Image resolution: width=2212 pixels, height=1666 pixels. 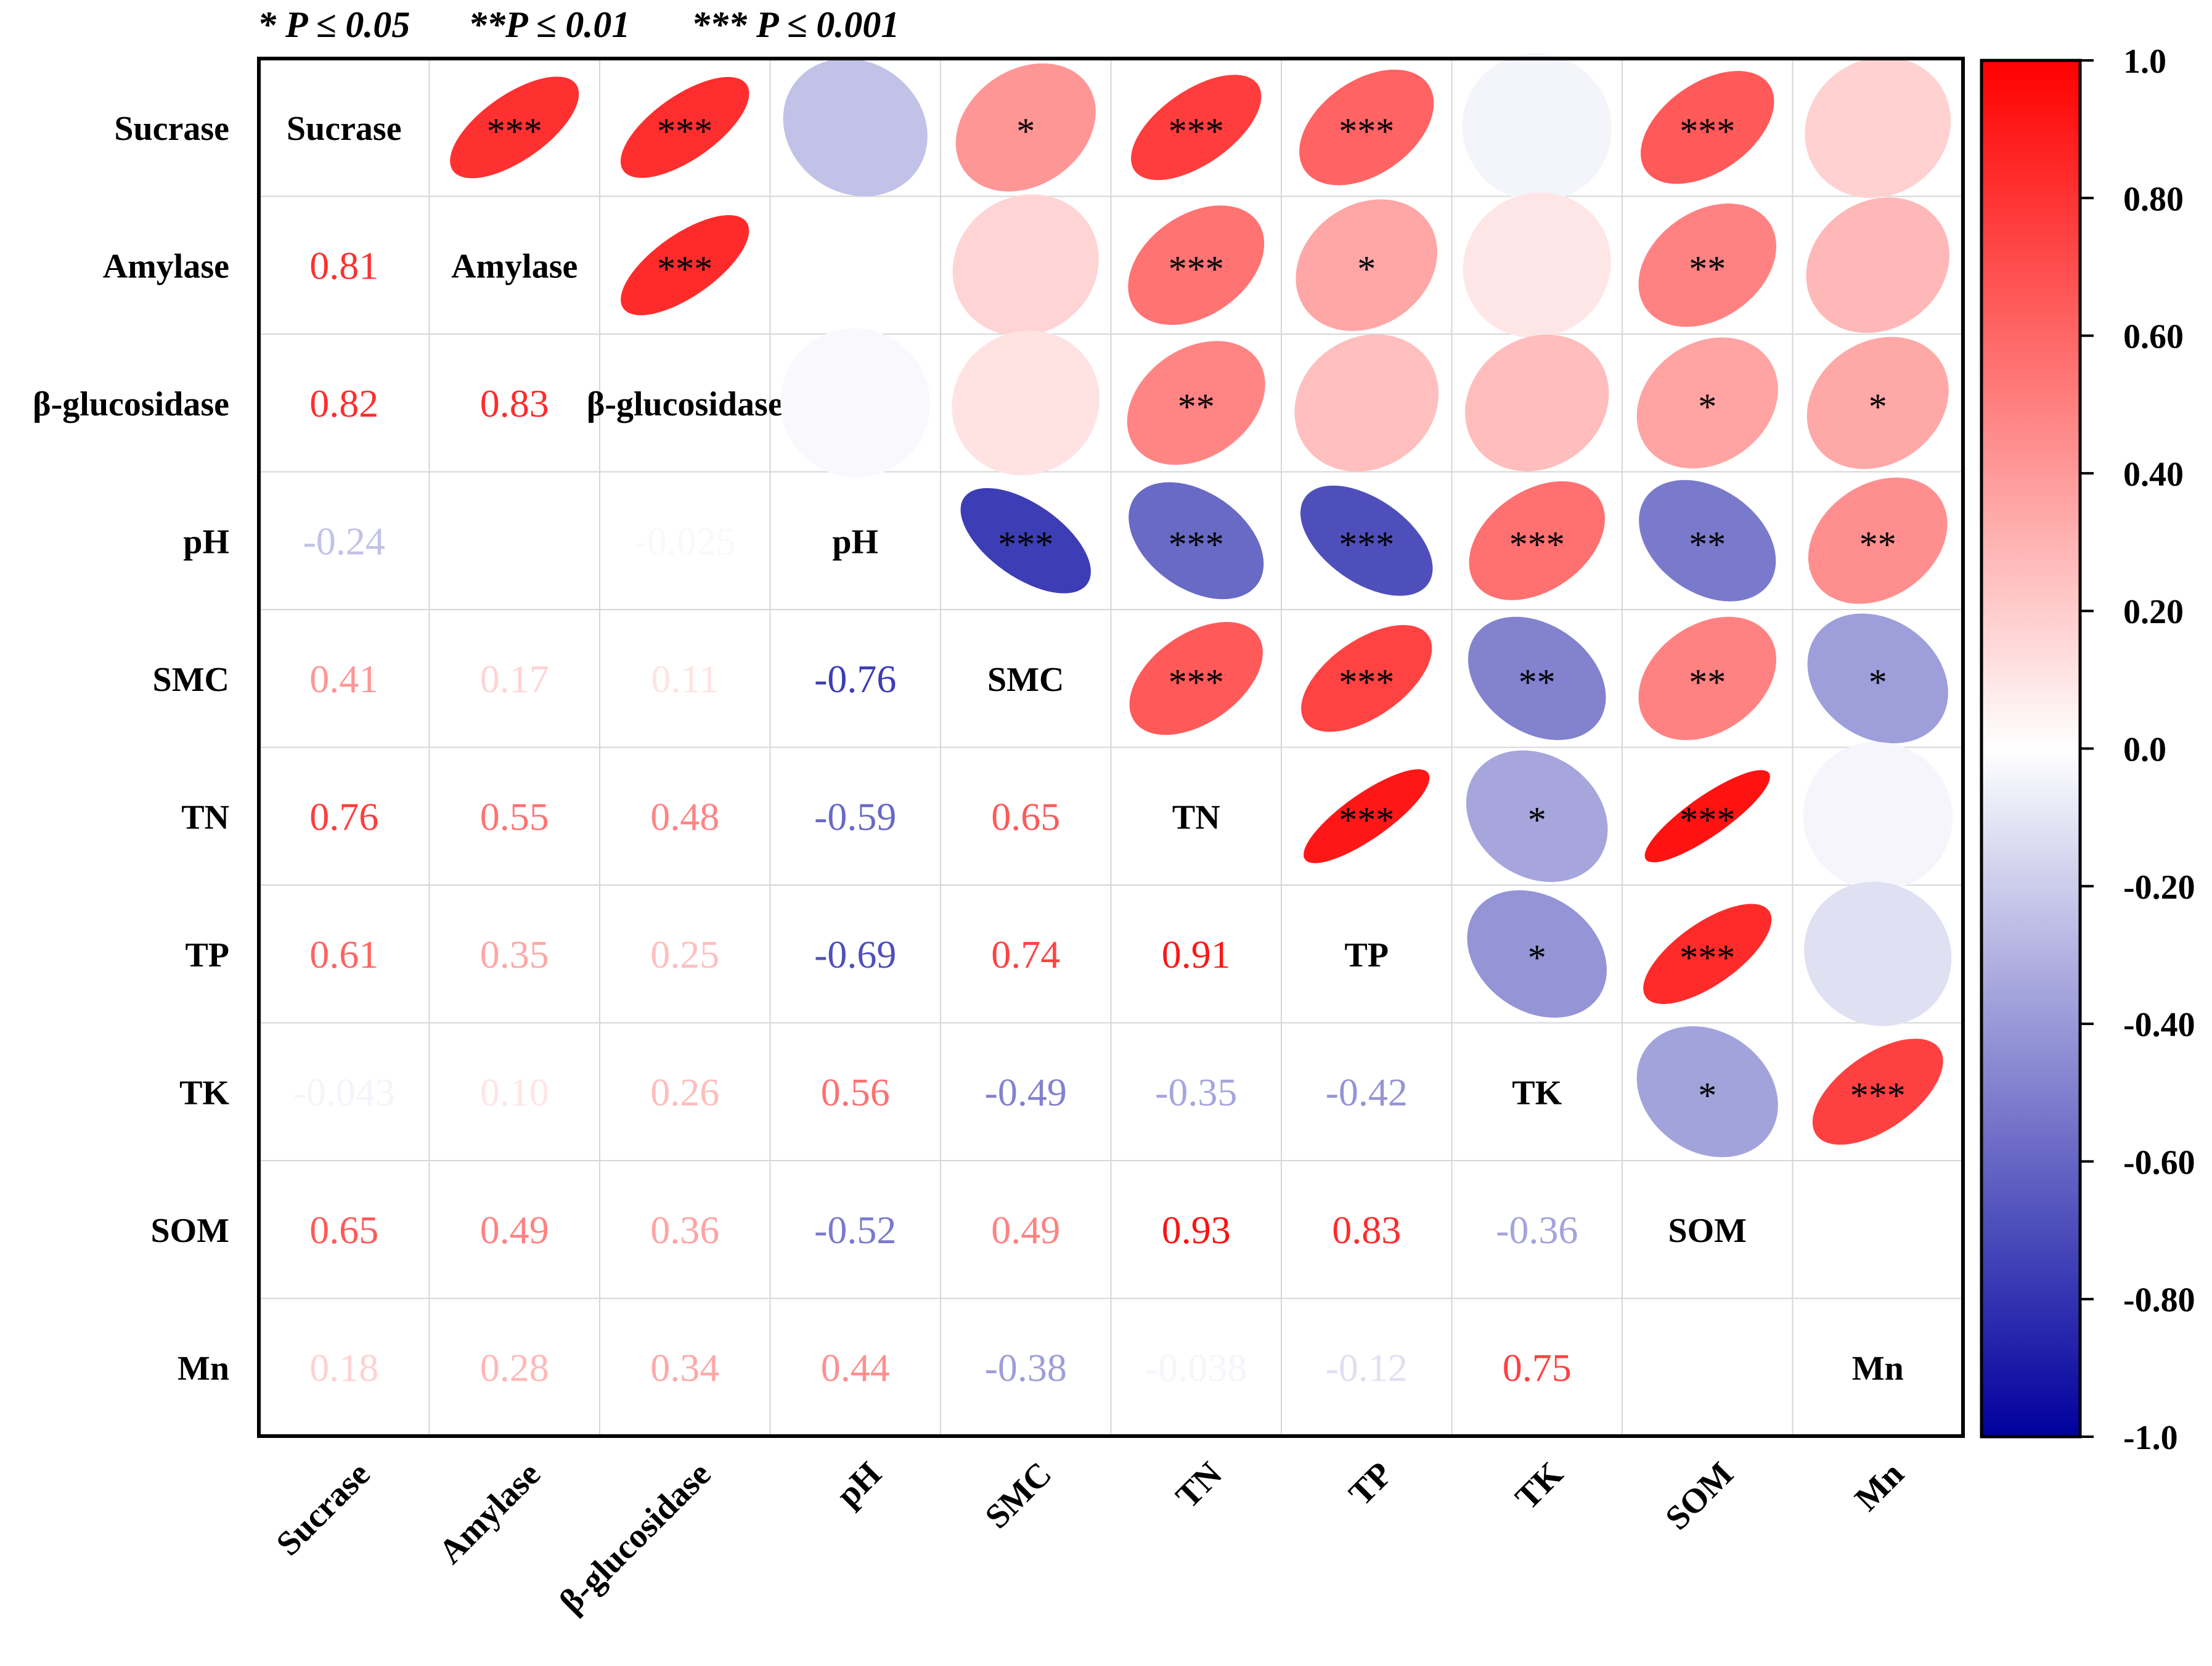 I want to click on correlation-value: 0.18, so click(x=344, y=1367).